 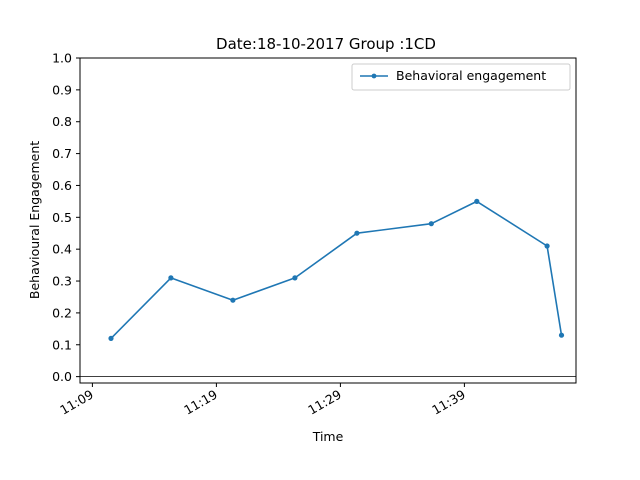 What do you see at coordinates (62, 281) in the screenshot?
I see `y-tick-label: 0.3` at bounding box center [62, 281].